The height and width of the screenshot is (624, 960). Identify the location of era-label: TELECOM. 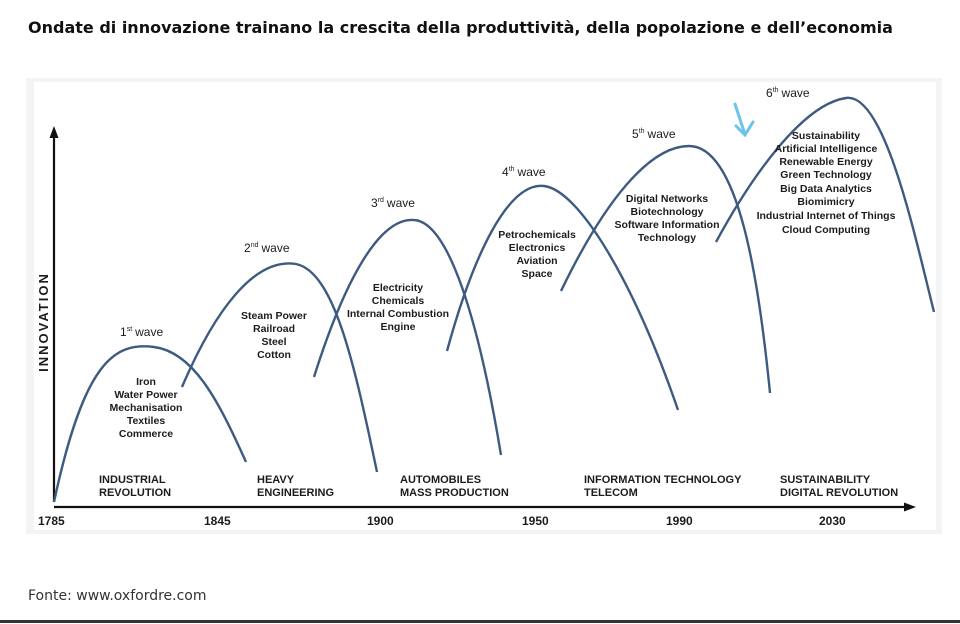
(611, 493).